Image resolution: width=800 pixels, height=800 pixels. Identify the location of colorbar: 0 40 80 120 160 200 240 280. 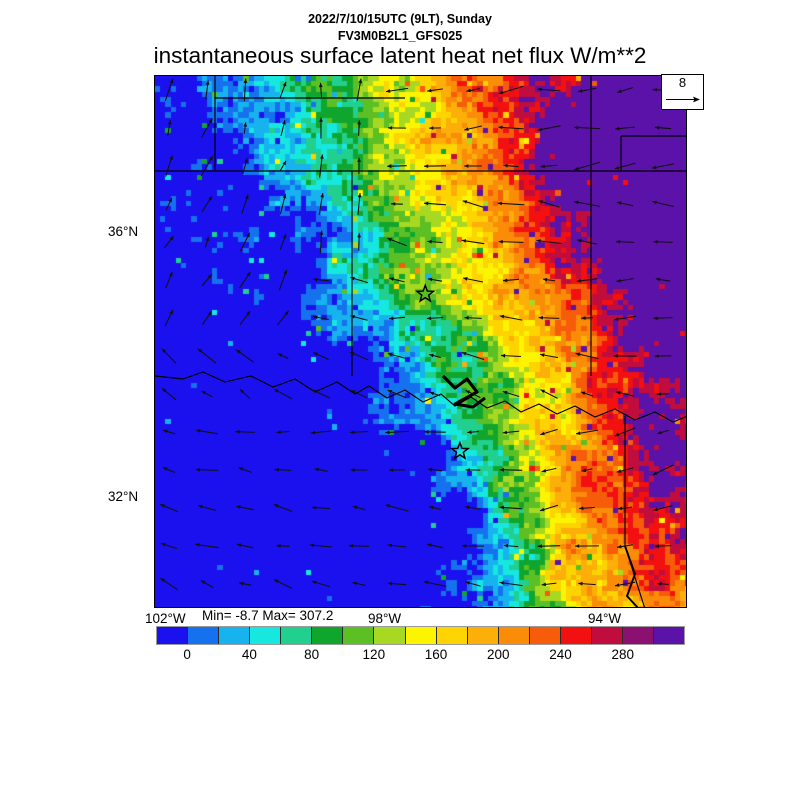
(420, 644).